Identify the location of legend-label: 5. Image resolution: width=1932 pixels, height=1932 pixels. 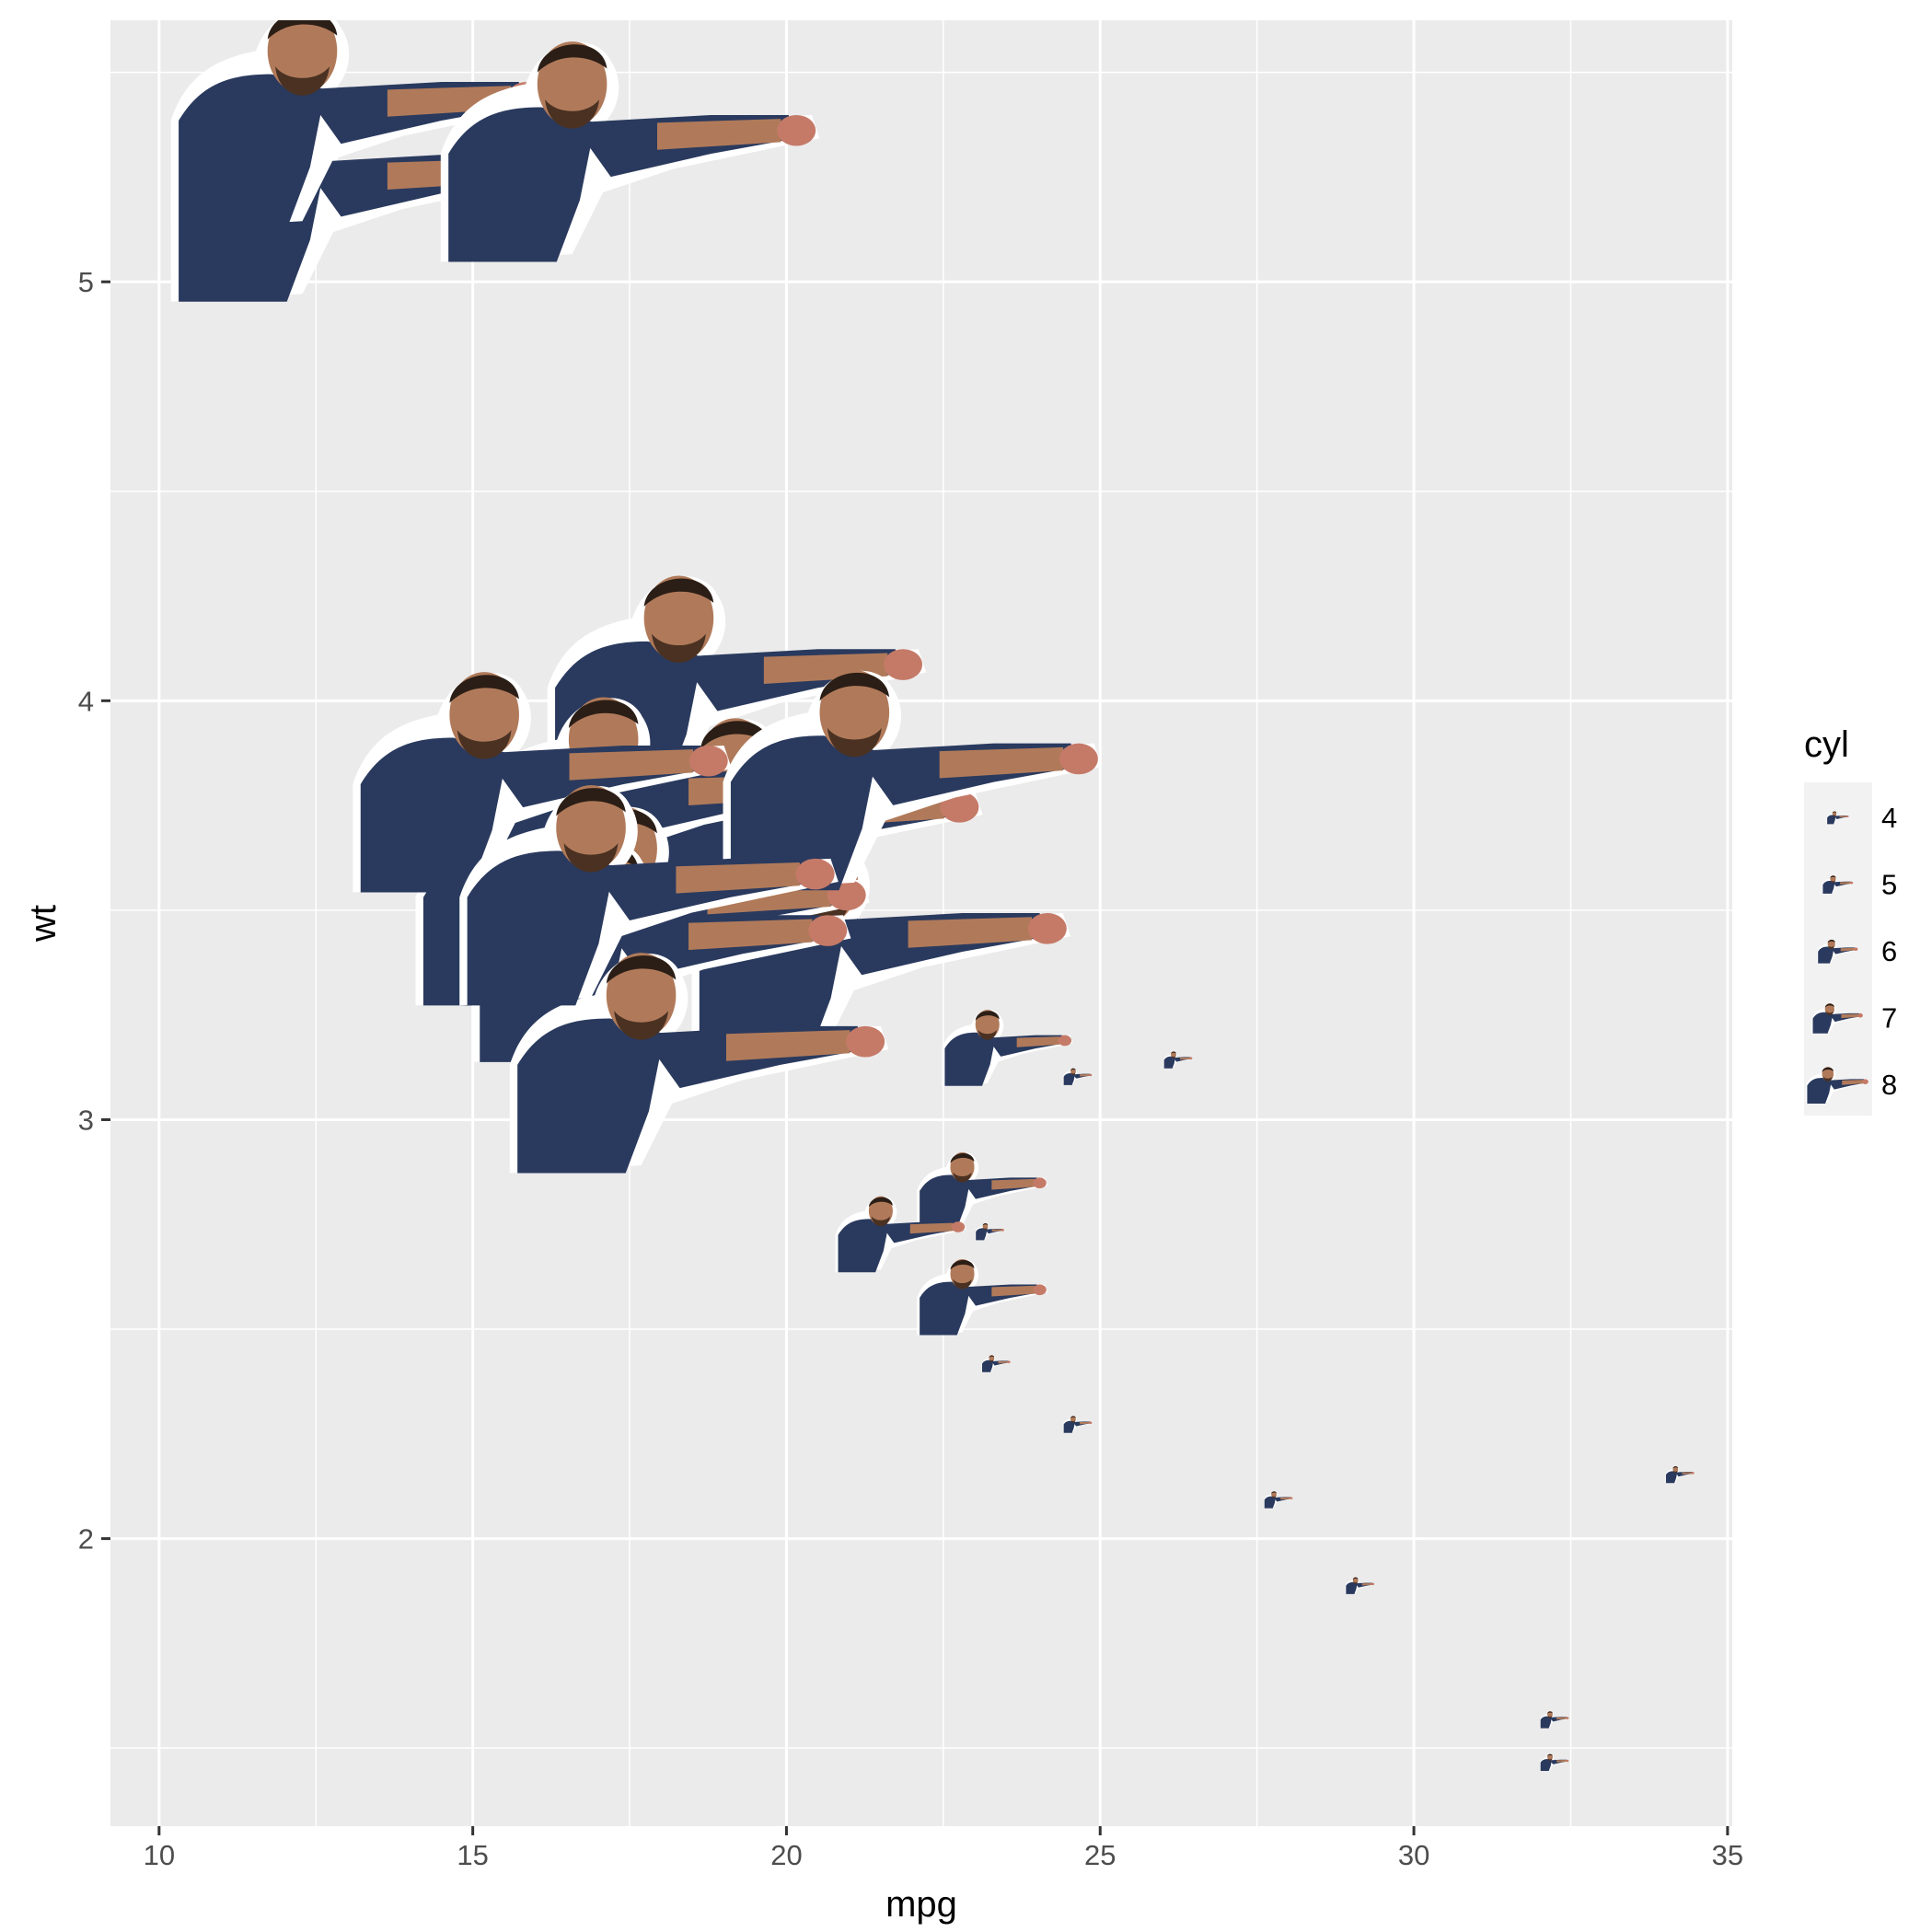
(1889, 885).